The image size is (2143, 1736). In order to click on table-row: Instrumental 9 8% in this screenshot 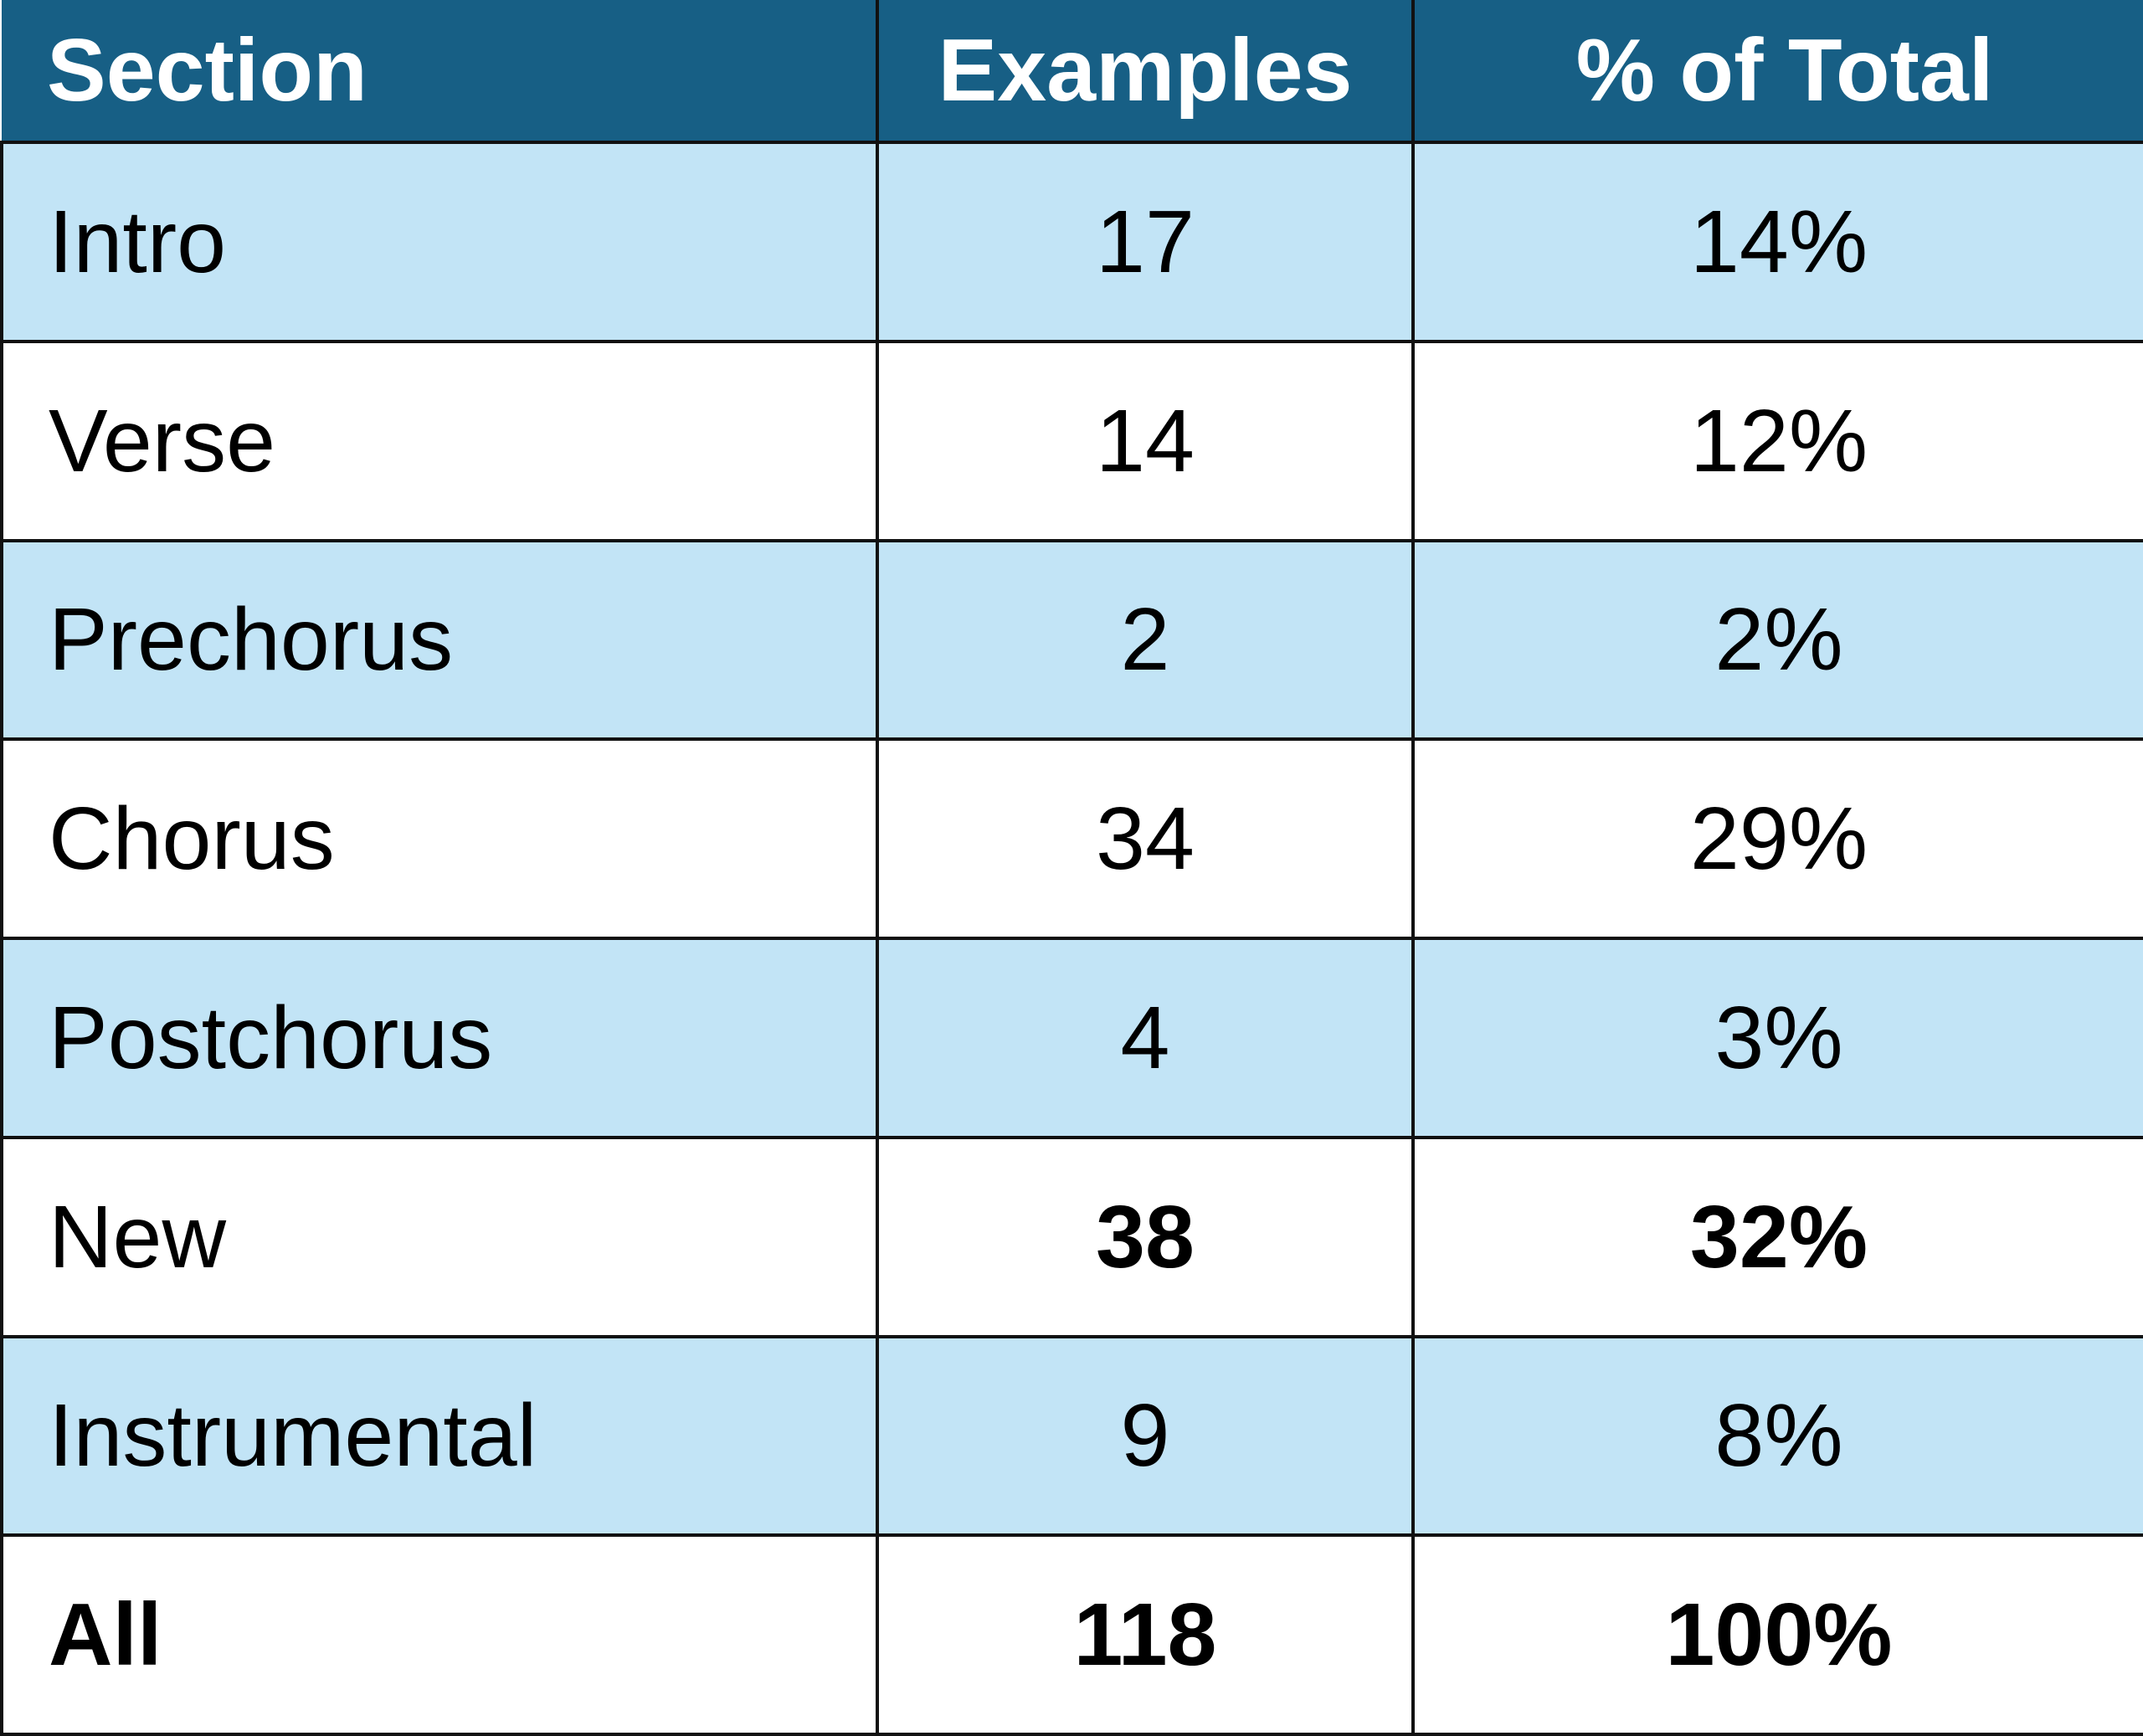, I will do `click(1071, 1436)`.